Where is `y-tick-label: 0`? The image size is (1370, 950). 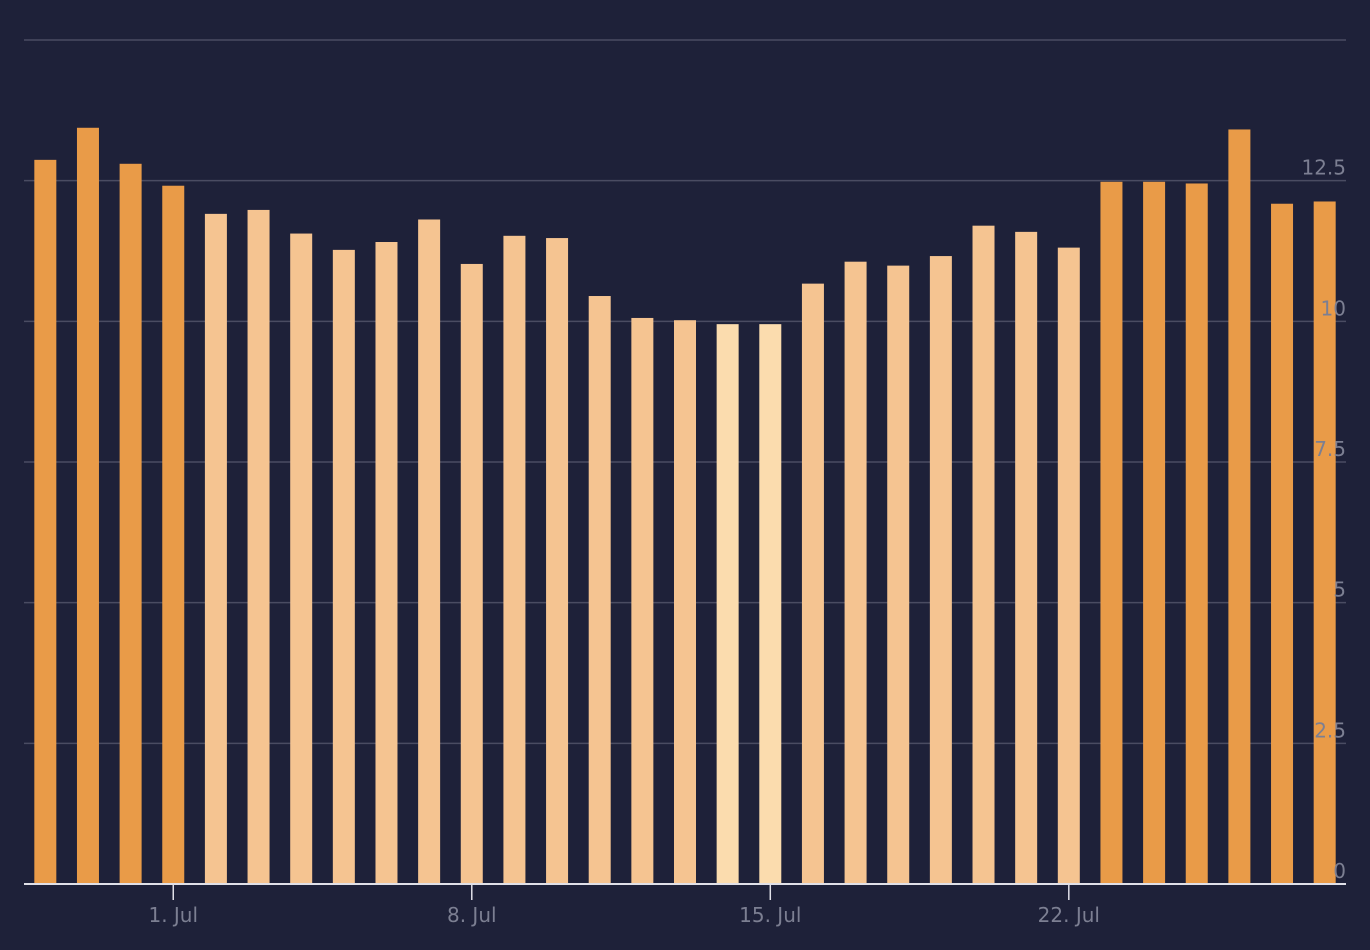 y-tick-label: 0 is located at coordinates (1339, 871).